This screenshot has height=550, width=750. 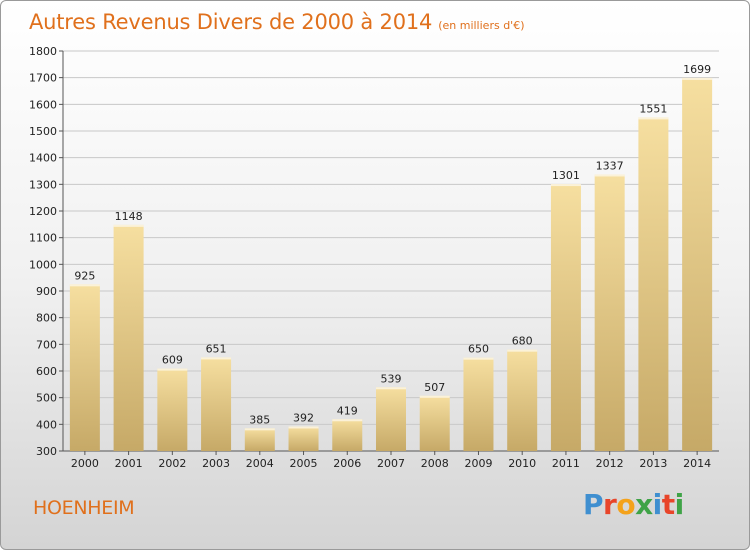 What do you see at coordinates (347, 463) in the screenshot?
I see `x-tick-label: 2006` at bounding box center [347, 463].